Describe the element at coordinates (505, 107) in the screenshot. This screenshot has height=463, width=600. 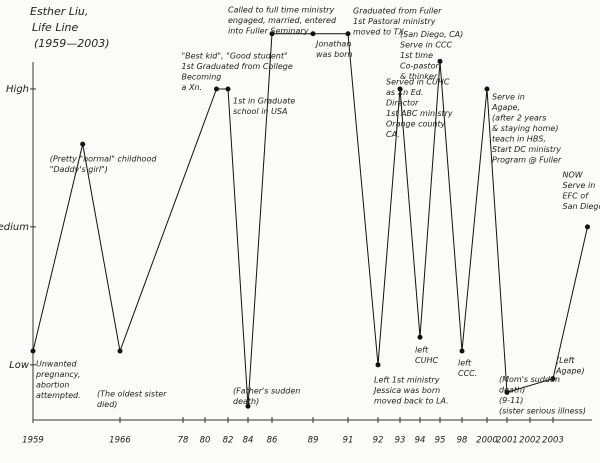
I see `event-label: Agape,` at that location.